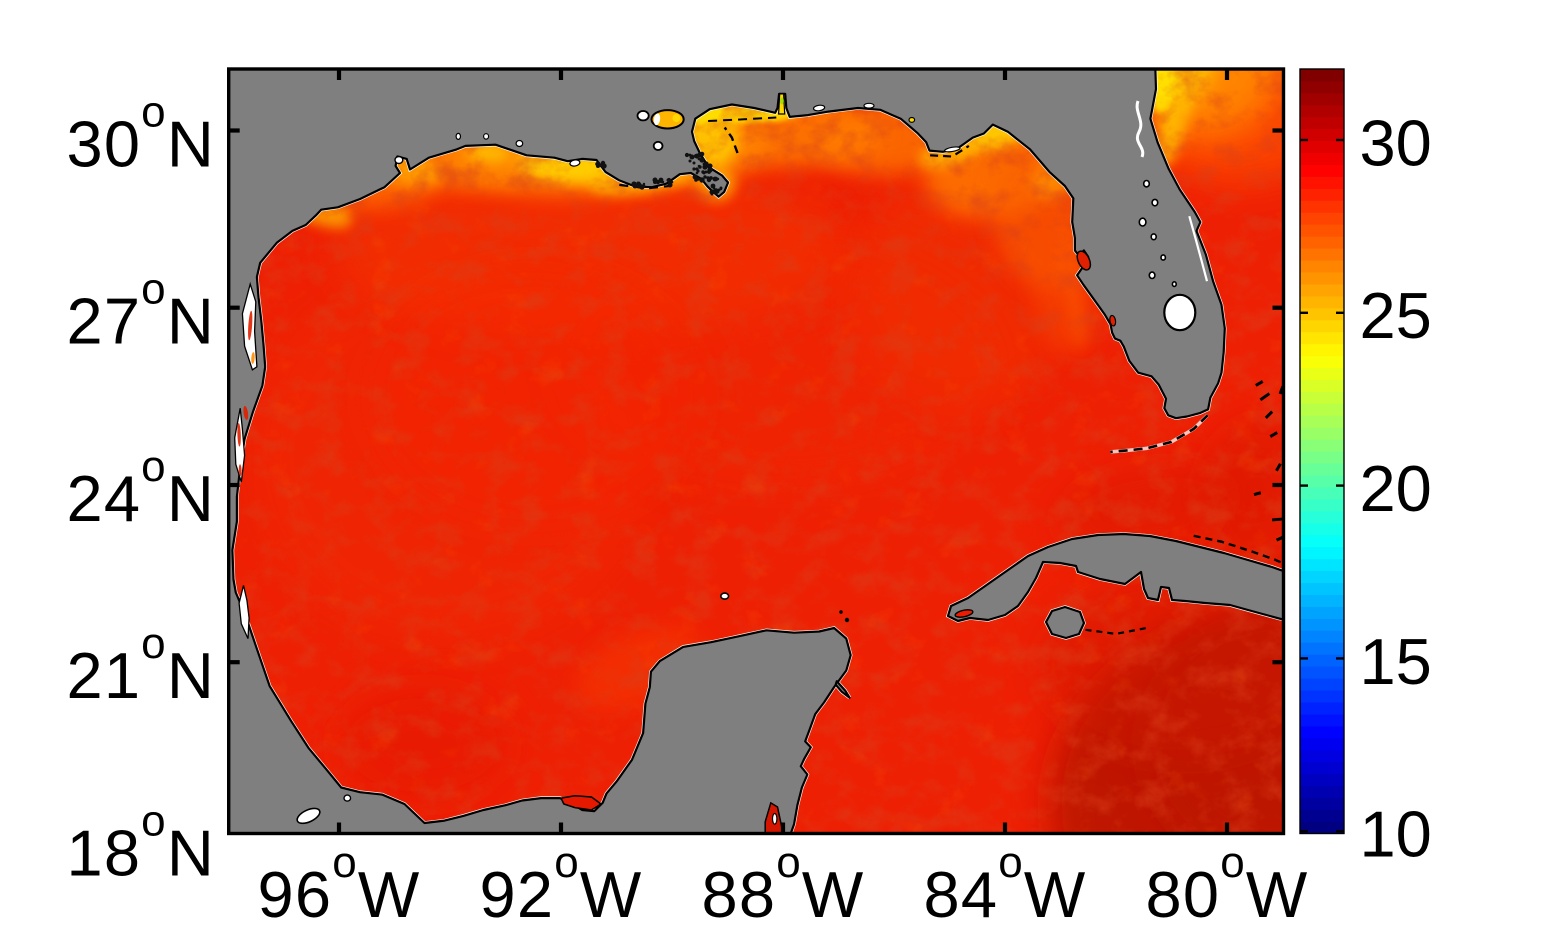 Image resolution: width=1563 pixels, height=943 pixels. What do you see at coordinates (1396, 142) in the screenshot?
I see `svg-text: 30` at bounding box center [1396, 142].